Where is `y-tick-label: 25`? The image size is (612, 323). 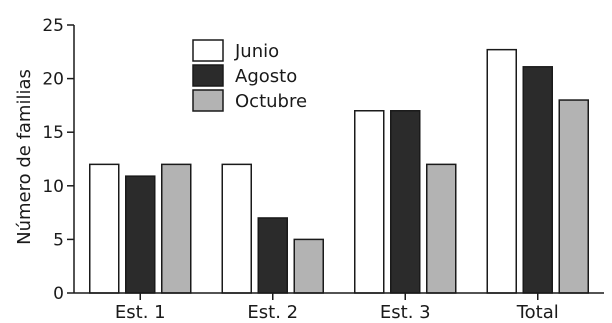
y-tick-label: 25 is located at coordinates (53, 26).